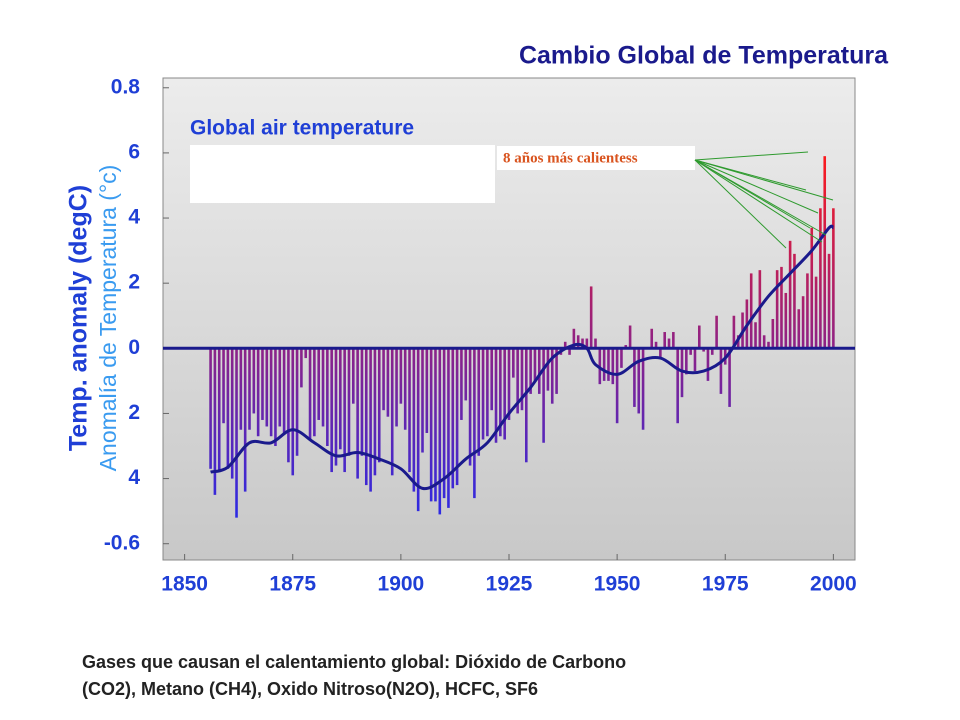 The width and height of the screenshot is (960, 720). What do you see at coordinates (342, 174) in the screenshot?
I see `legend-cover` at bounding box center [342, 174].